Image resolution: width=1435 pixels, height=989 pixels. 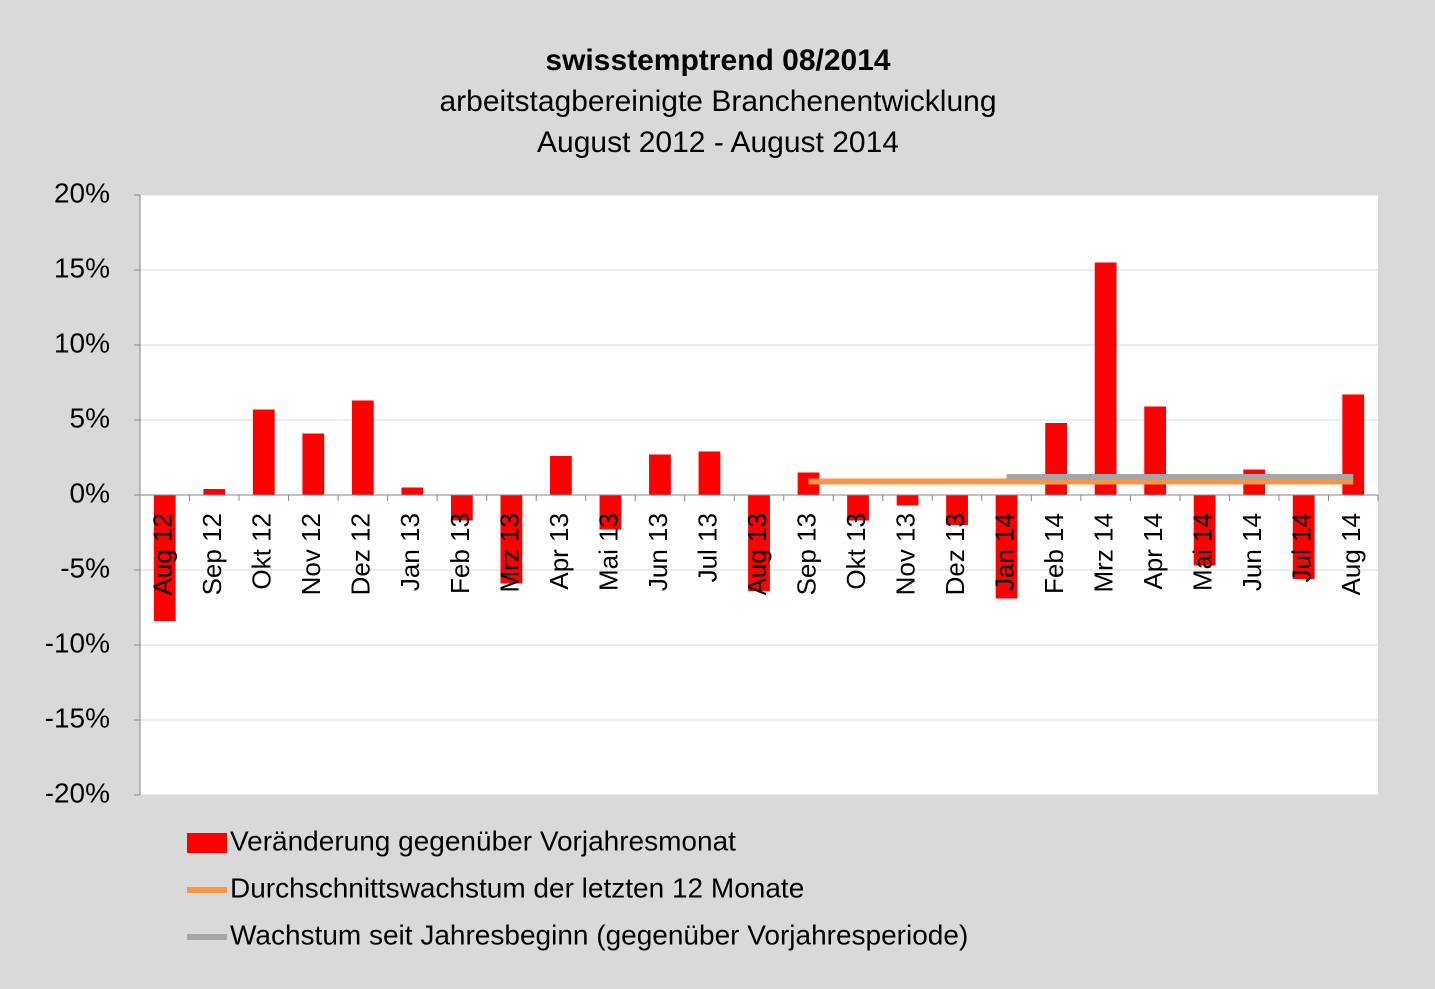 I want to click on y-tick-label: -10%, so click(x=77, y=642).